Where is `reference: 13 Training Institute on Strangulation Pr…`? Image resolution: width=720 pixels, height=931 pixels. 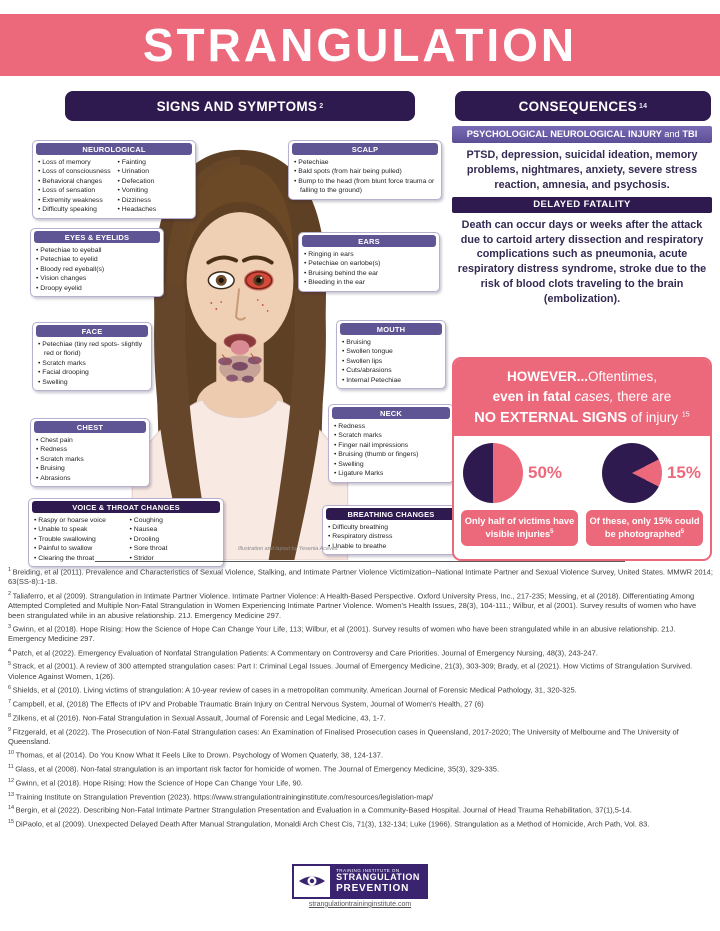 reference: 13 Training Institute on Strangulation Pr… is located at coordinates (221, 796).